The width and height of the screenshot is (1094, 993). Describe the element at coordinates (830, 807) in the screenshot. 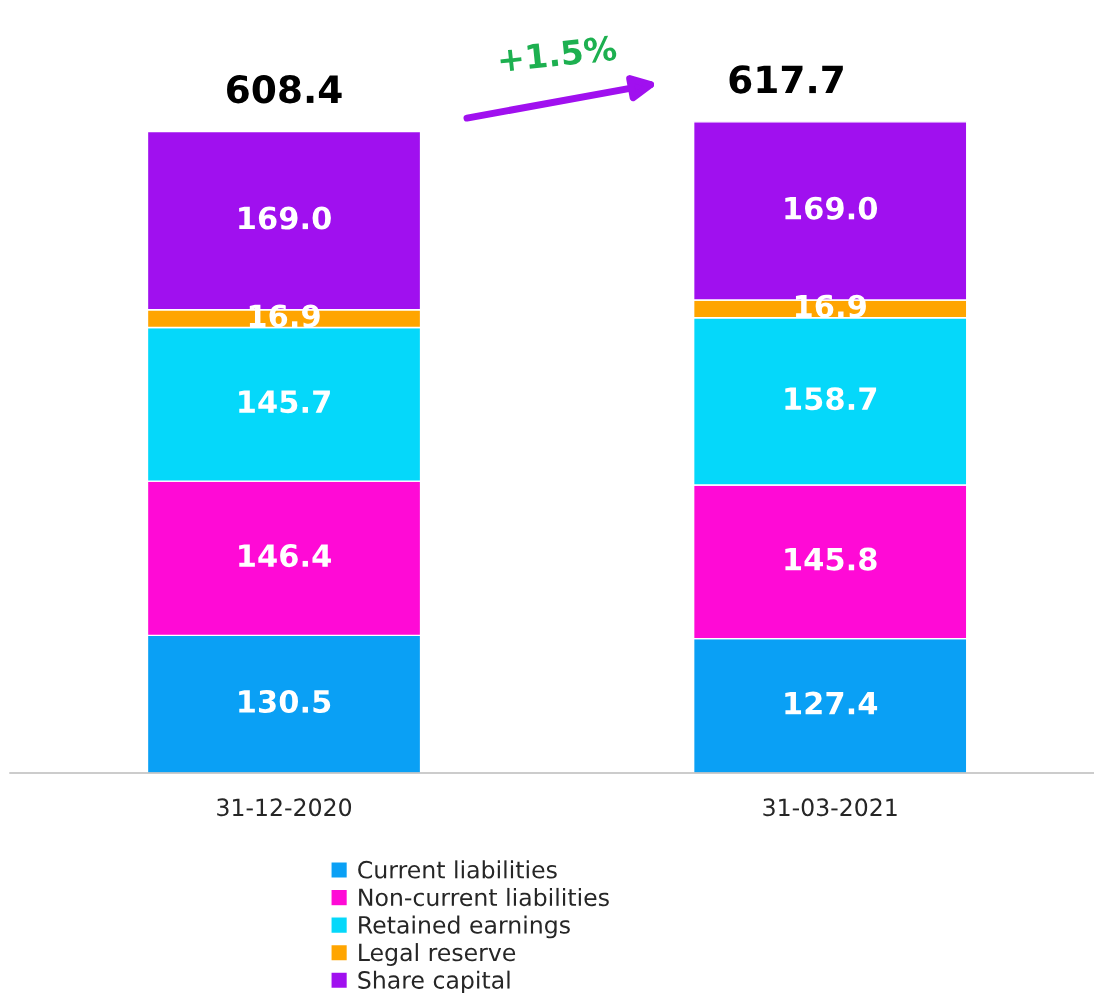

I see `x-tick-label: 31-03-2021` at that location.